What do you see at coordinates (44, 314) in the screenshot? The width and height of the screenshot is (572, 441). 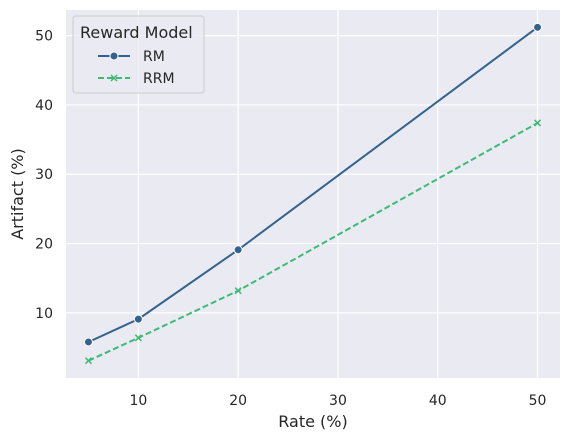 I see `y-tick-label: 10` at bounding box center [44, 314].